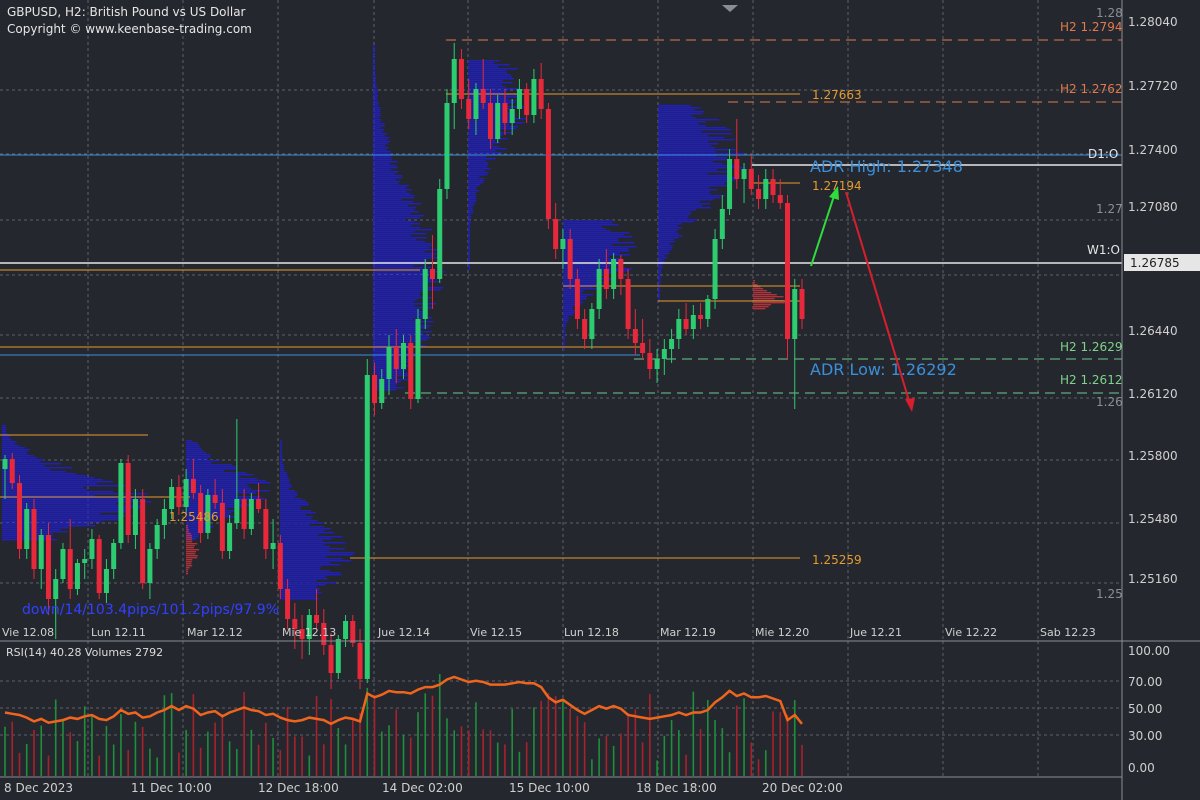  I want to click on copyright-text: Copyright © www.keenbase-trading.com, so click(129, 29).